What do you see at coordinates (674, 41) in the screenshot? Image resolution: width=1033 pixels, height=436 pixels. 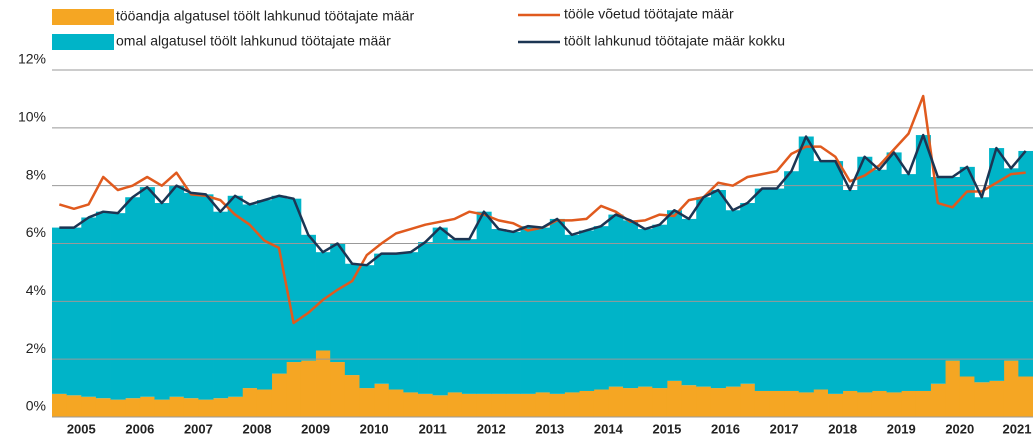 I see `legend-label: töölt lahkunud töötajate määr kokku` at bounding box center [674, 41].